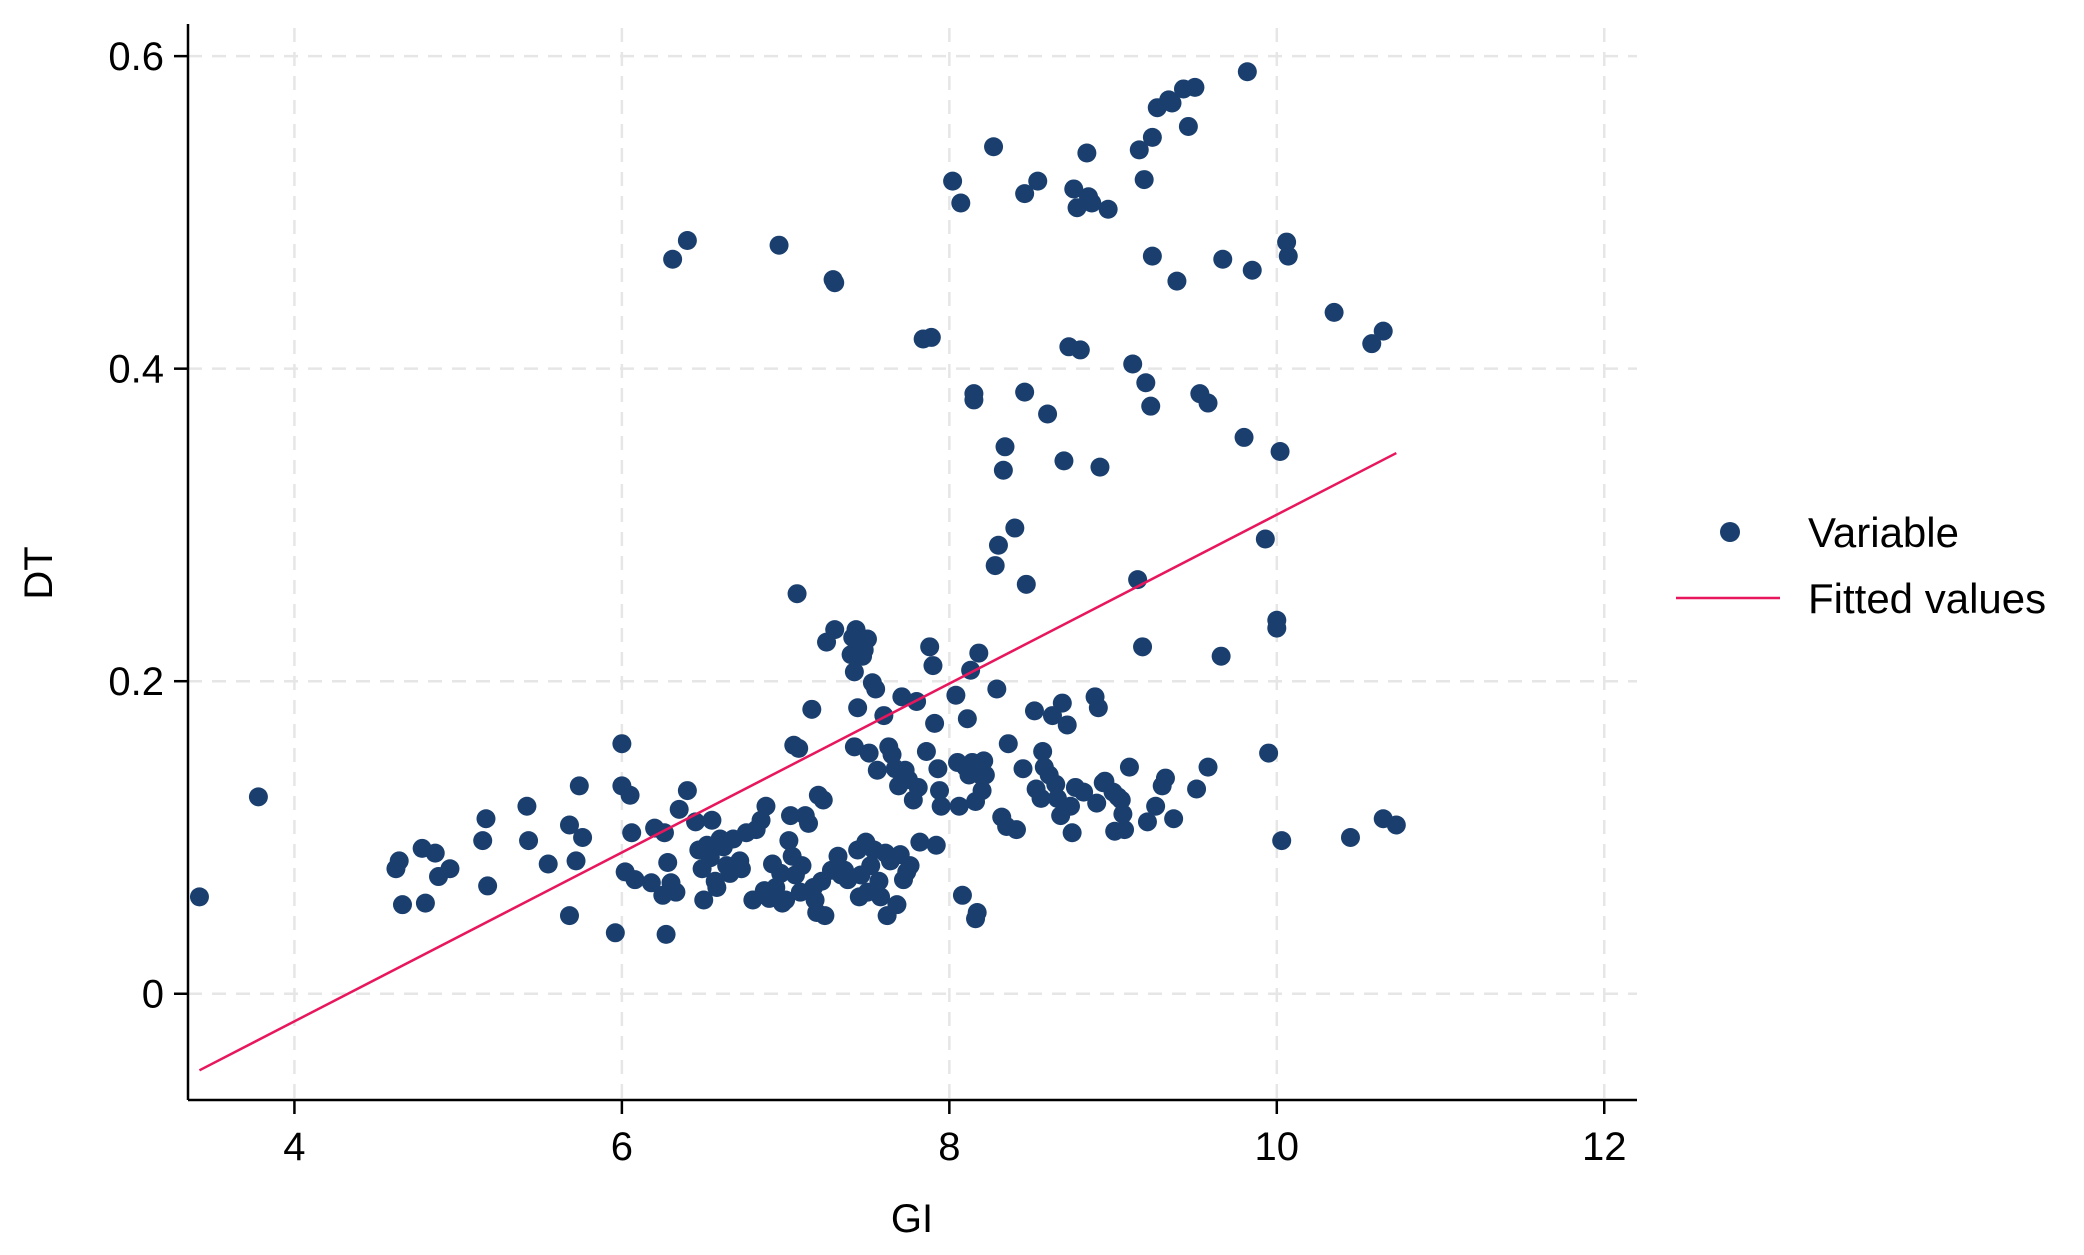 This screenshot has height=1255, width=2084. What do you see at coordinates (912, 1219) in the screenshot?
I see `x-axis-title: GI` at bounding box center [912, 1219].